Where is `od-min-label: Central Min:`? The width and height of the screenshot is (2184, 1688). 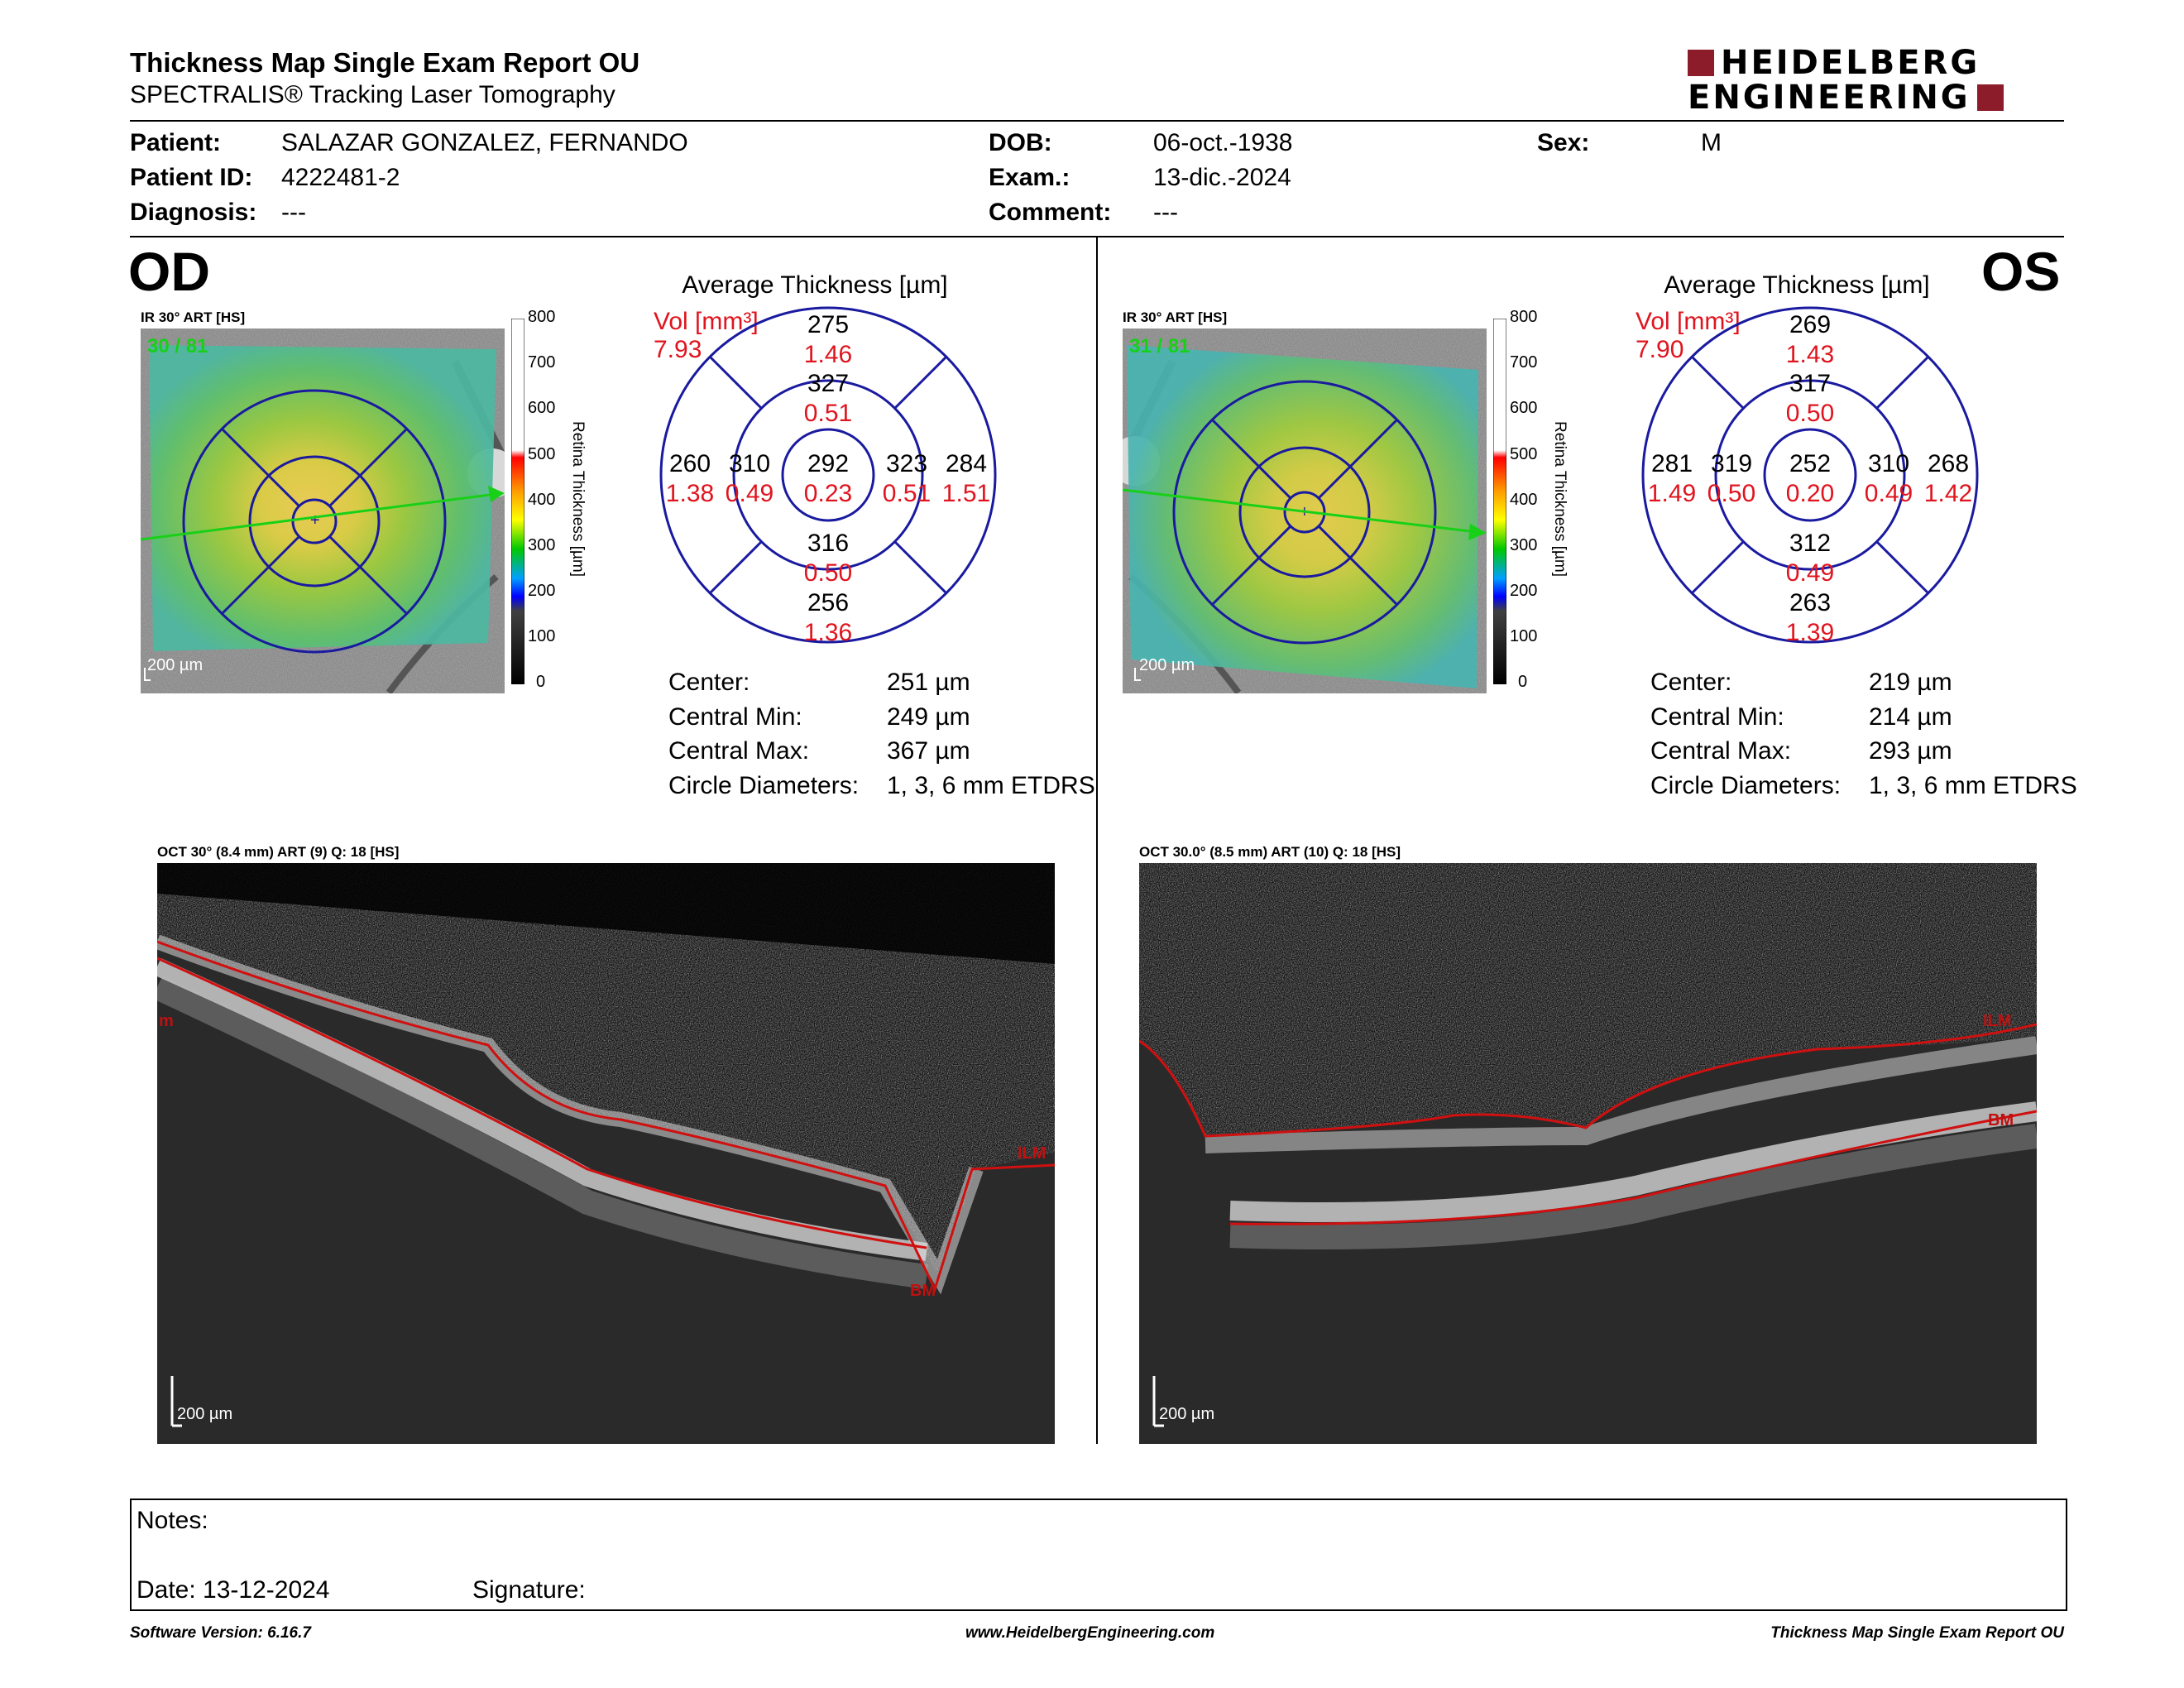 od-min-label: Central Min: is located at coordinates (735, 717).